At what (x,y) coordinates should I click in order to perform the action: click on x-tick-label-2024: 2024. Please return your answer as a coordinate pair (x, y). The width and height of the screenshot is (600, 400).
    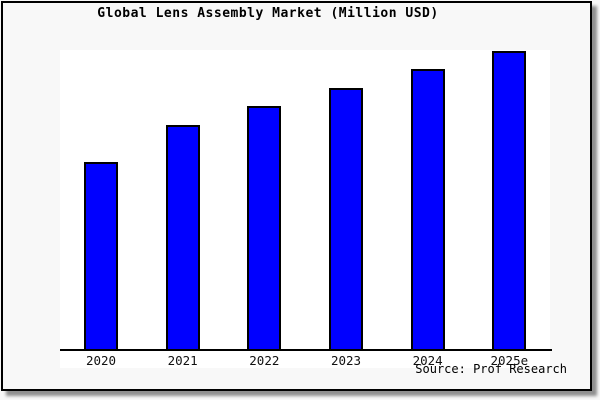
    Looking at the image, I should click on (427, 360).